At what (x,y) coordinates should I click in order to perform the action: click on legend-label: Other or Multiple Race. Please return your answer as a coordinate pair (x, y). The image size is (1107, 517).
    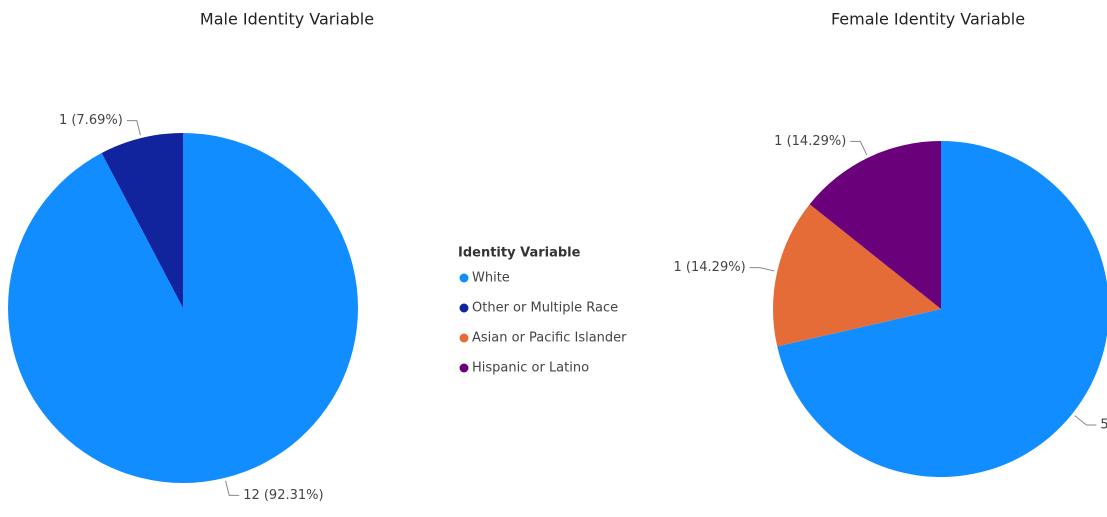
    Looking at the image, I should click on (545, 308).